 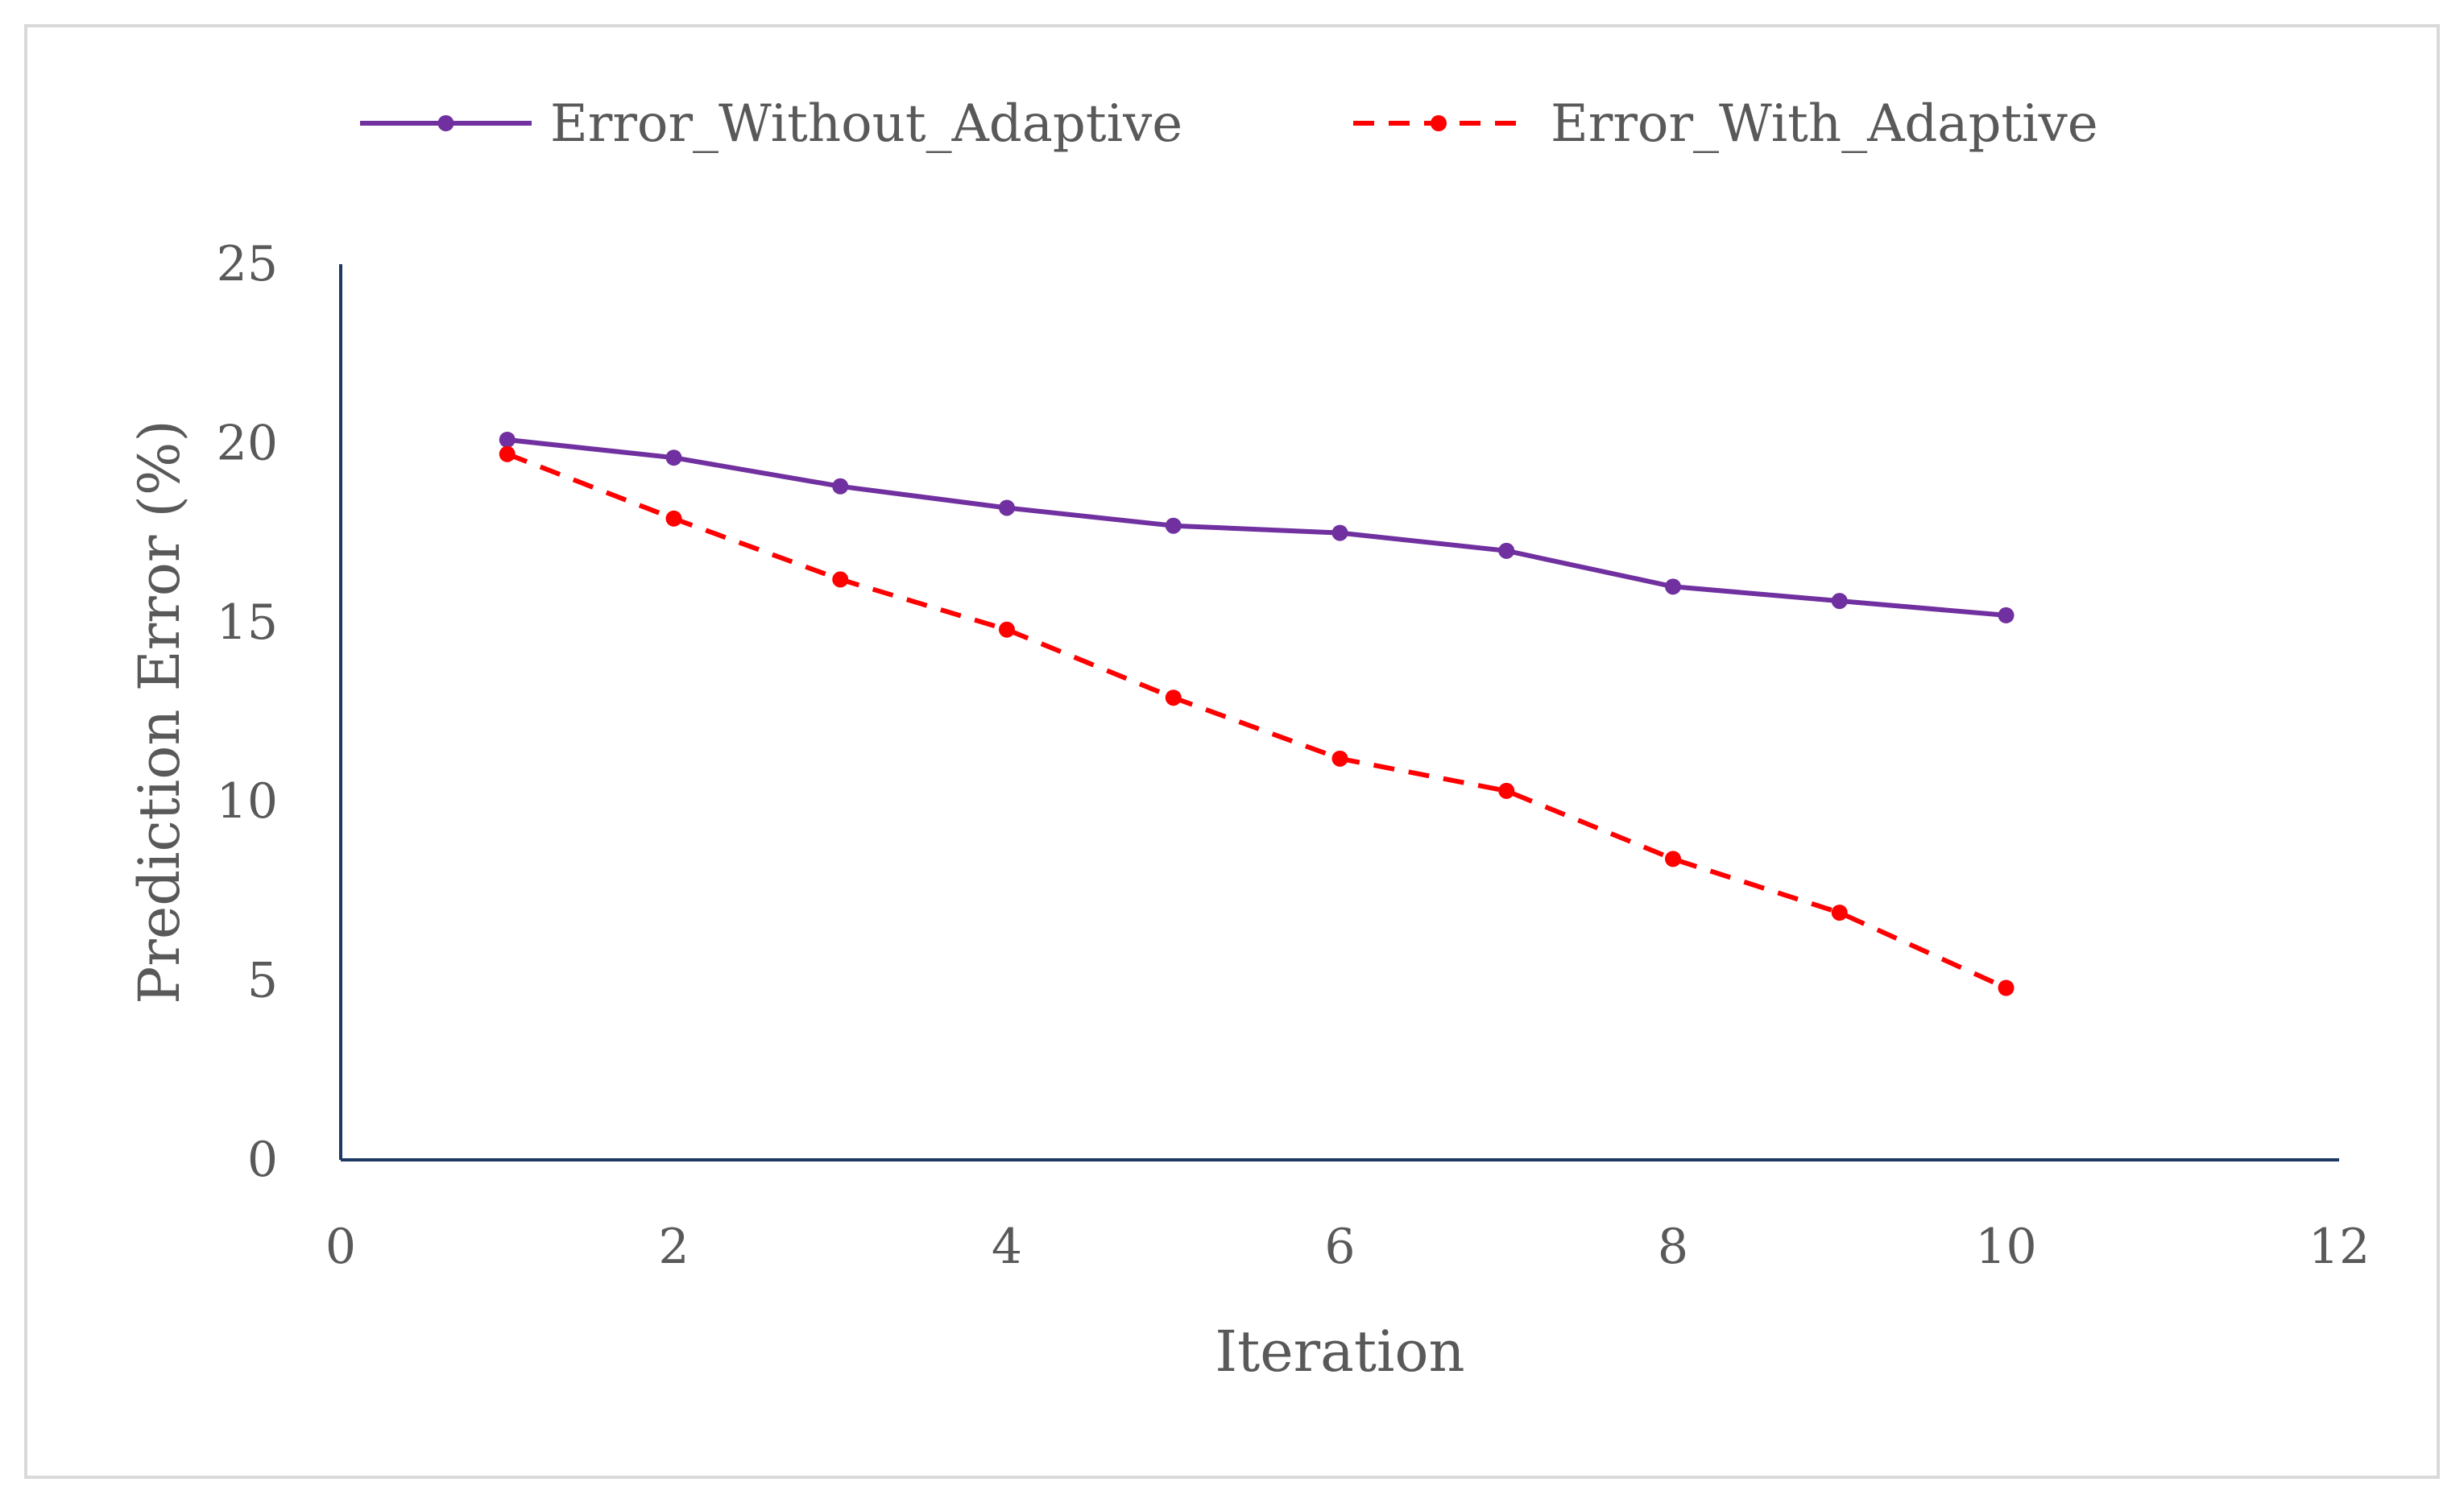 What do you see at coordinates (247, 712) in the screenshot?
I see `y-tick-labels: 0 5 10 15 20 25` at bounding box center [247, 712].